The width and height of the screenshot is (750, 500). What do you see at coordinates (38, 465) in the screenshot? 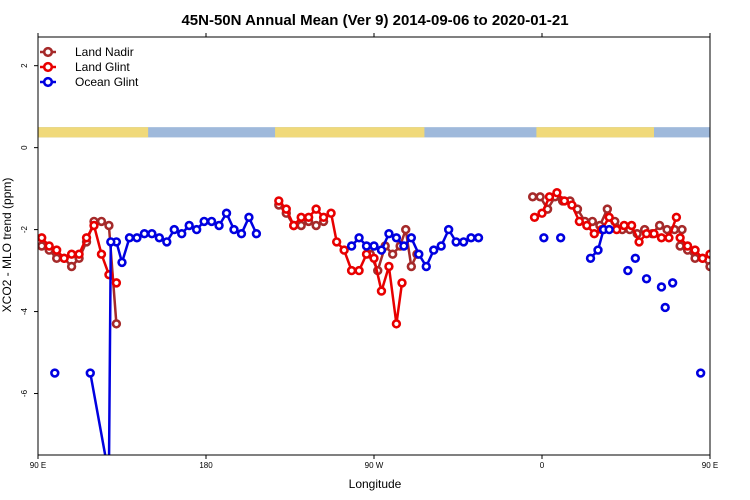
I see `x-tick-label-0: 90 E` at bounding box center [38, 465].